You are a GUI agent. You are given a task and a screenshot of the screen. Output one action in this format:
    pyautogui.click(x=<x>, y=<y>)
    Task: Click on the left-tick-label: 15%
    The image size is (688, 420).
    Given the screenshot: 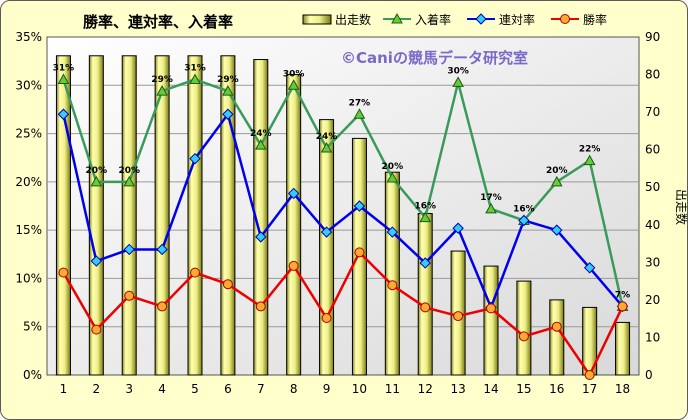 What is the action you would take?
    pyautogui.click(x=28, y=230)
    